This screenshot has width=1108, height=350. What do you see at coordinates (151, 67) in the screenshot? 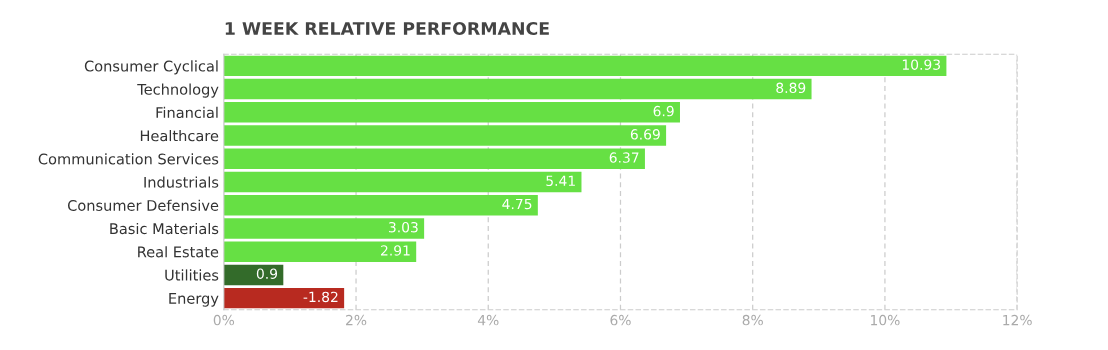
I see `y-tick-label: Consumer Cyclical` at bounding box center [151, 67].